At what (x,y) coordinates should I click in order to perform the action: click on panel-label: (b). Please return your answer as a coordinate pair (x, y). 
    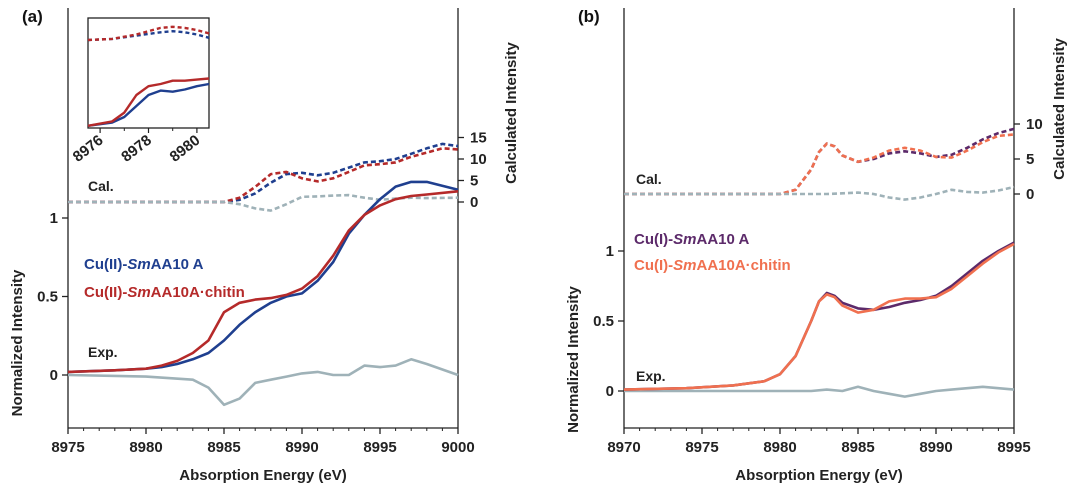
    Looking at the image, I should click on (589, 16).